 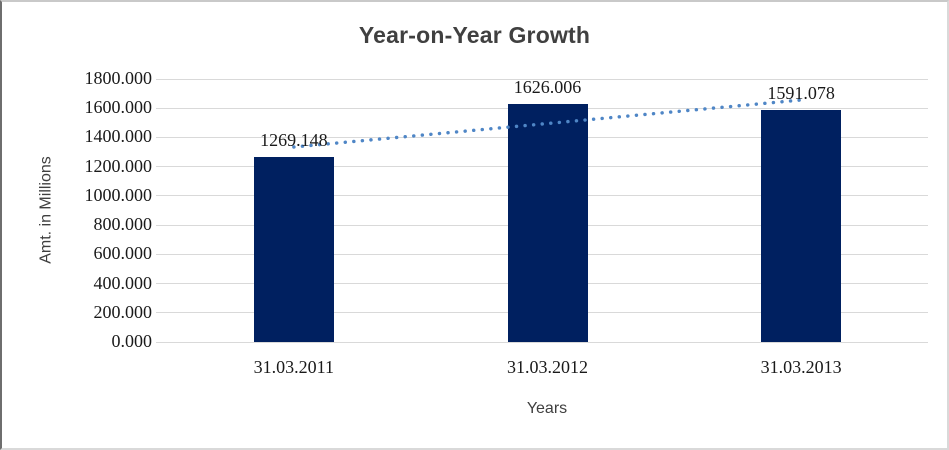 I want to click on y-tick-label: 0.000, so click(x=132, y=341).